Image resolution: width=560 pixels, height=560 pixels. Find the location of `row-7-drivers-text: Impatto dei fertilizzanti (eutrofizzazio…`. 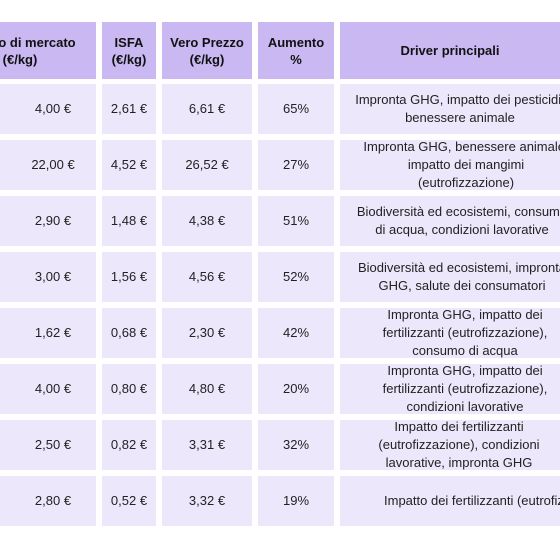

row-7-drivers-text: Impatto dei fertilizzanti (eutrofizzazio… is located at coordinates (459, 445).